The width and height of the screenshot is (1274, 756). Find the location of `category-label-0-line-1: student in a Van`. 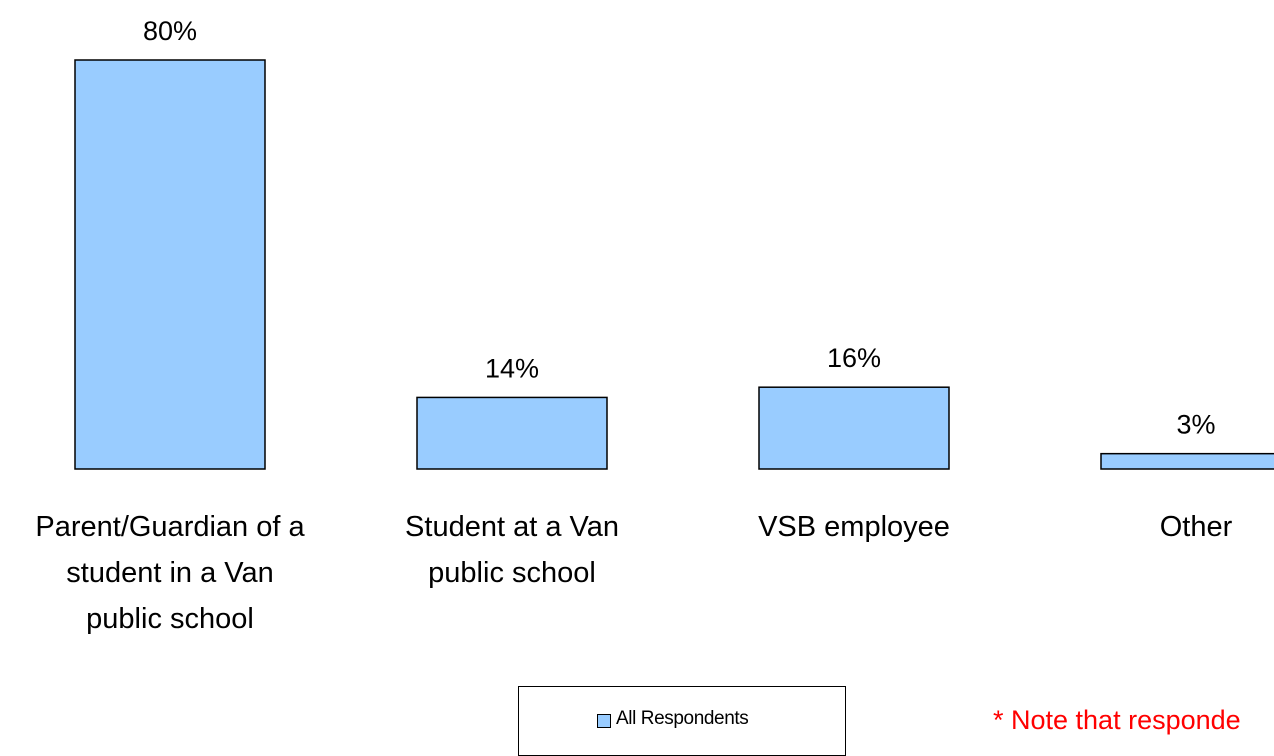

category-label-0-line-1: student in a Van is located at coordinates (169, 573).